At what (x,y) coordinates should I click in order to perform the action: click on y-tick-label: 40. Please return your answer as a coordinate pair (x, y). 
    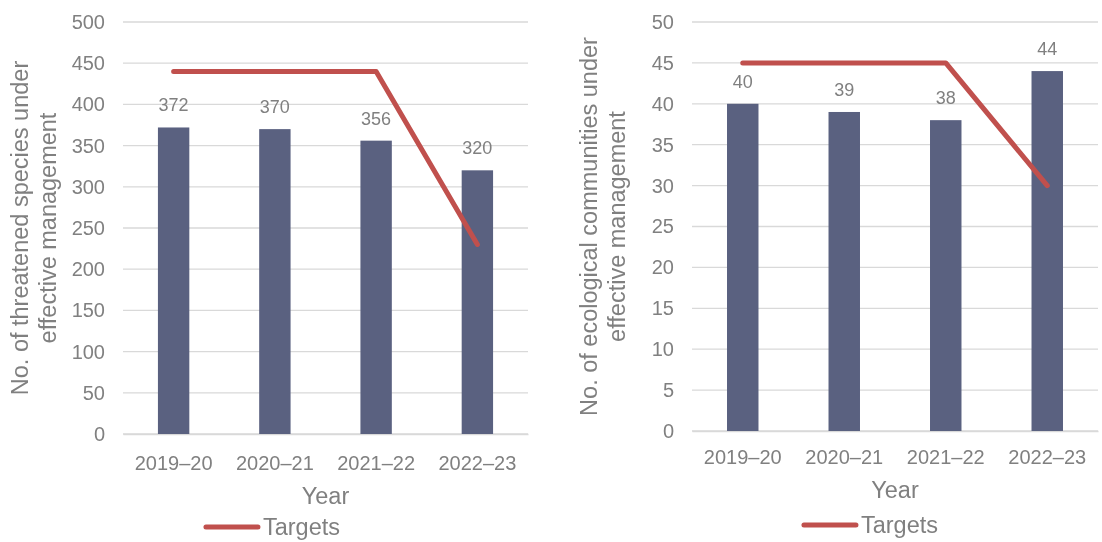
    Looking at the image, I should click on (662, 103).